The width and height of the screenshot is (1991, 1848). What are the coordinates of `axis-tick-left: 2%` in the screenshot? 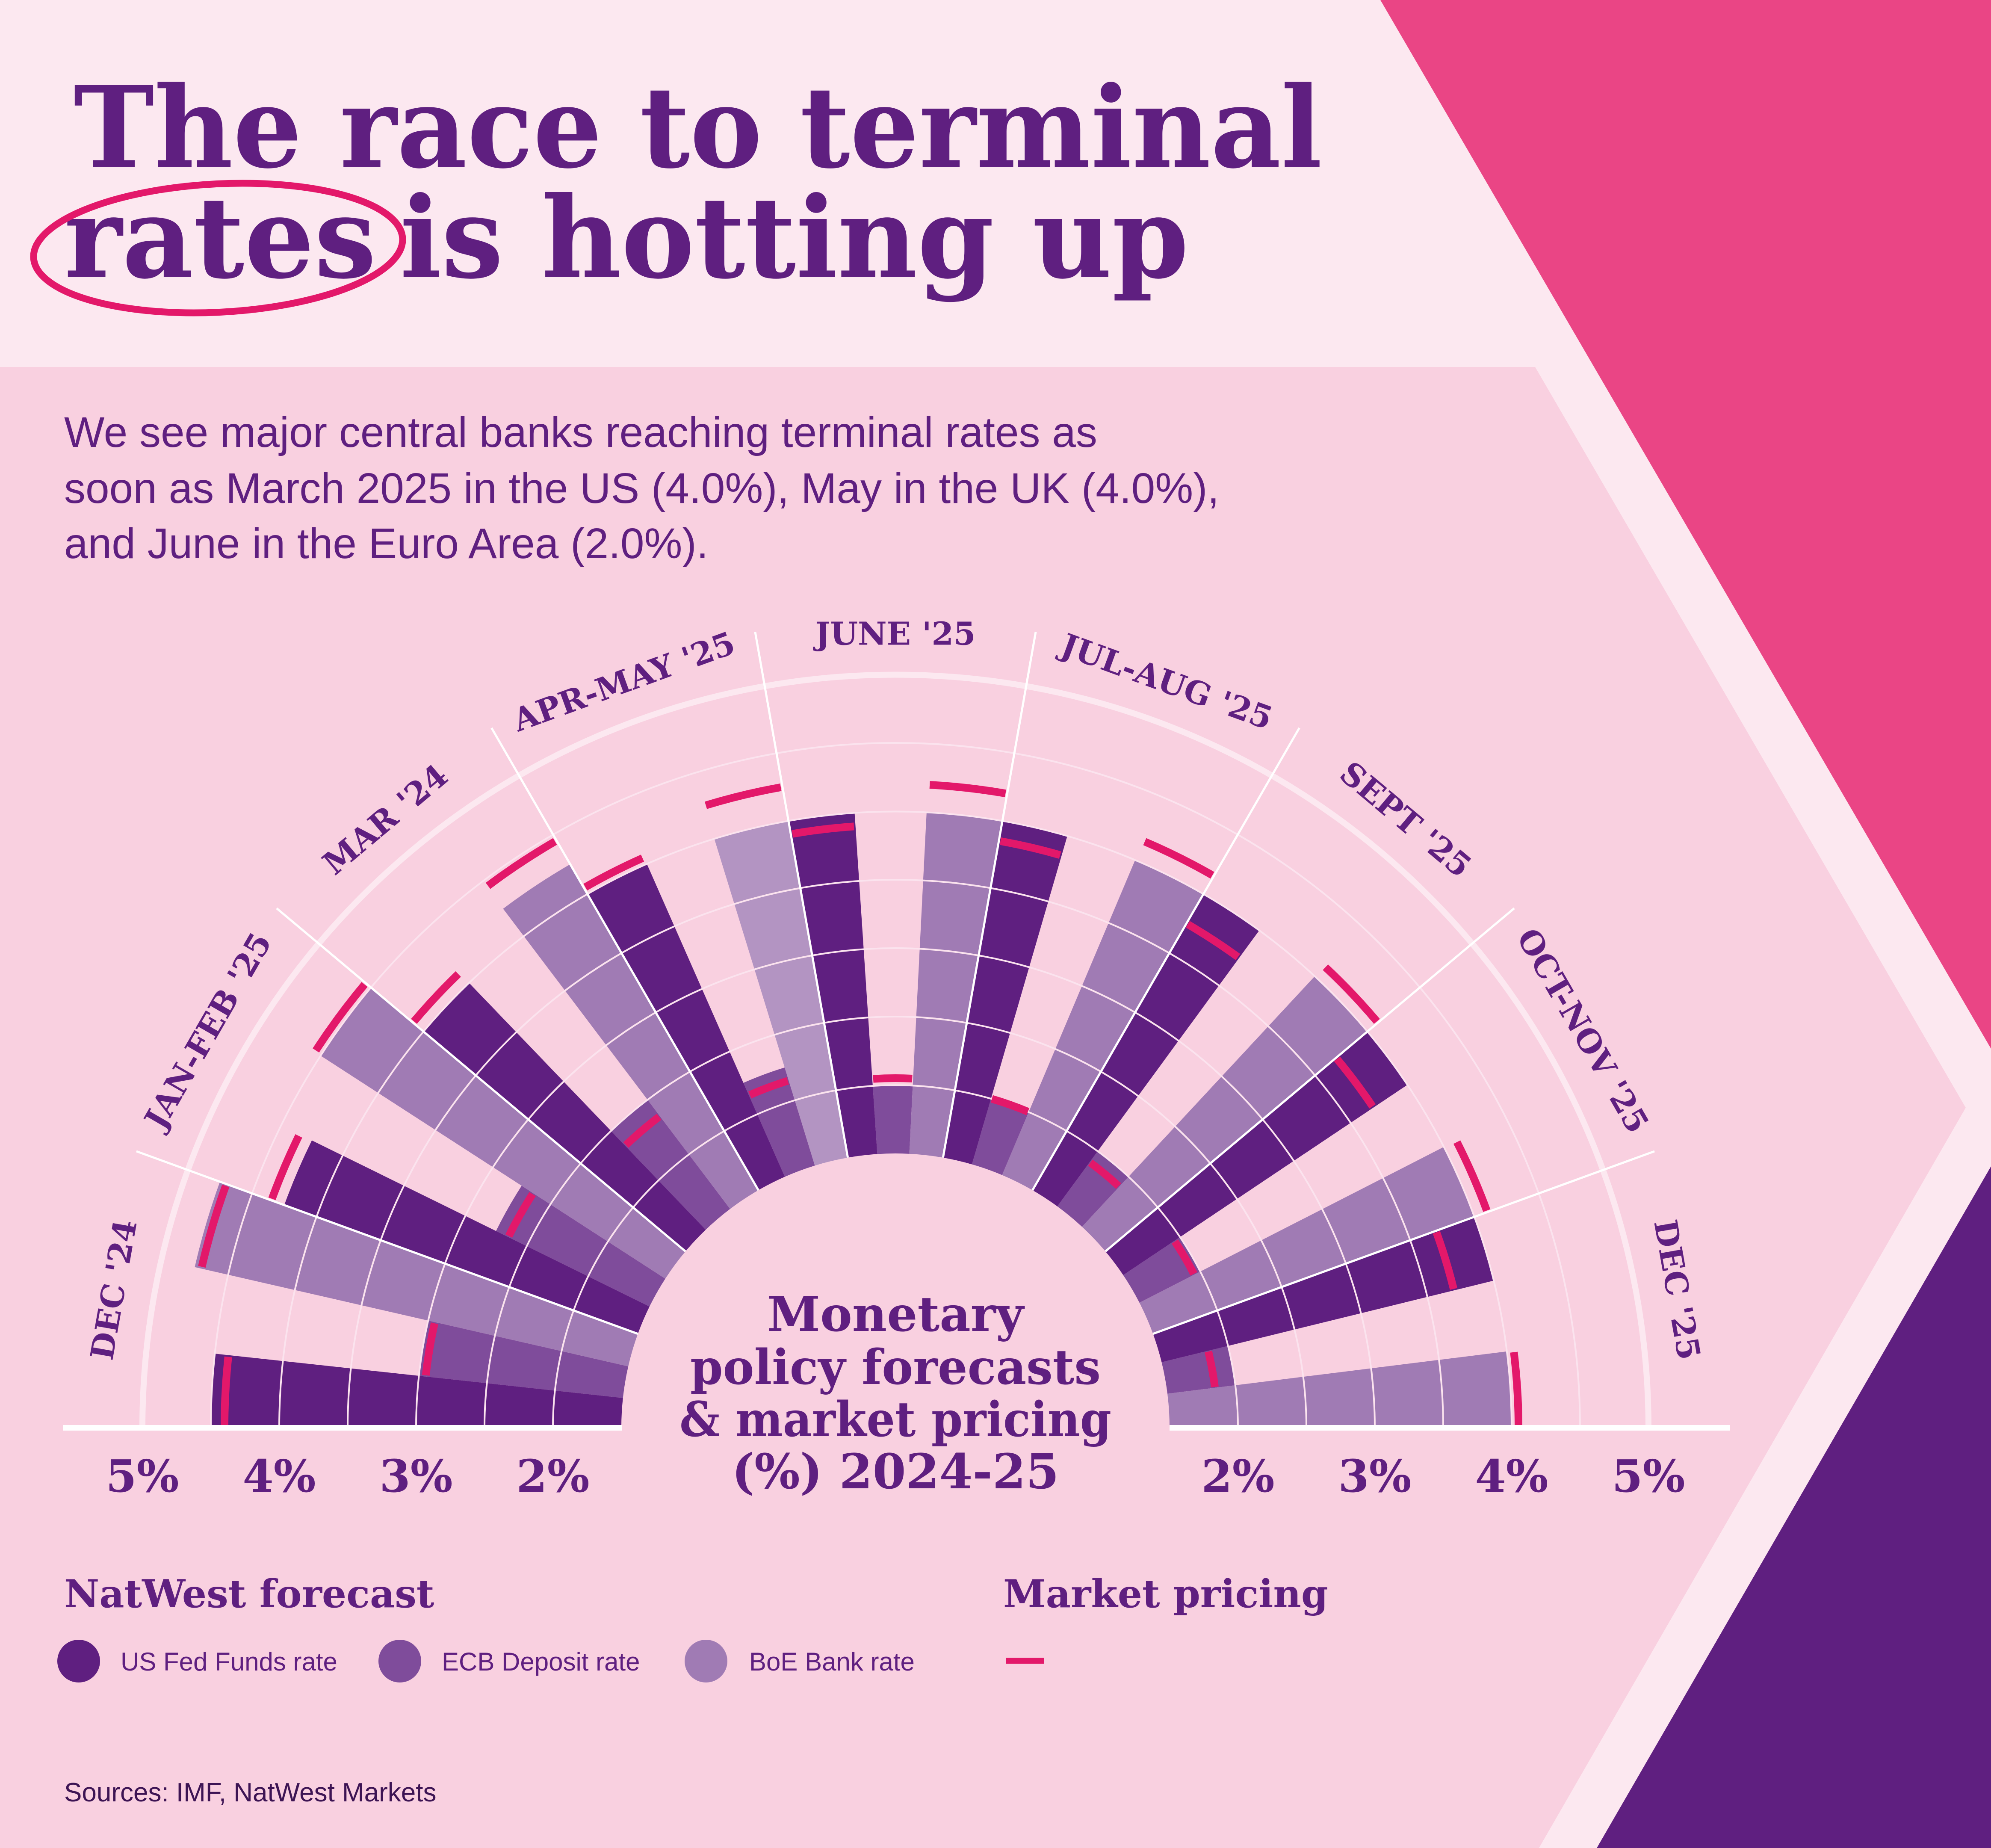 It's located at (552, 1476).